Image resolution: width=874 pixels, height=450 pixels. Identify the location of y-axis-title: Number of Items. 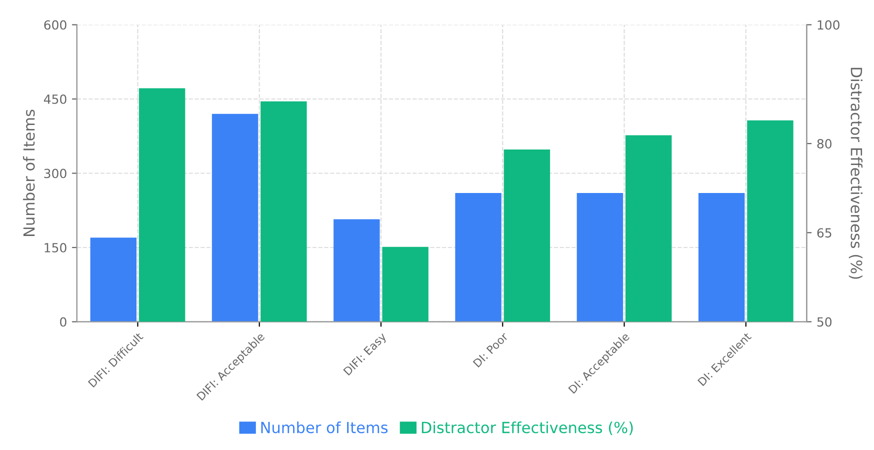
(28, 173).